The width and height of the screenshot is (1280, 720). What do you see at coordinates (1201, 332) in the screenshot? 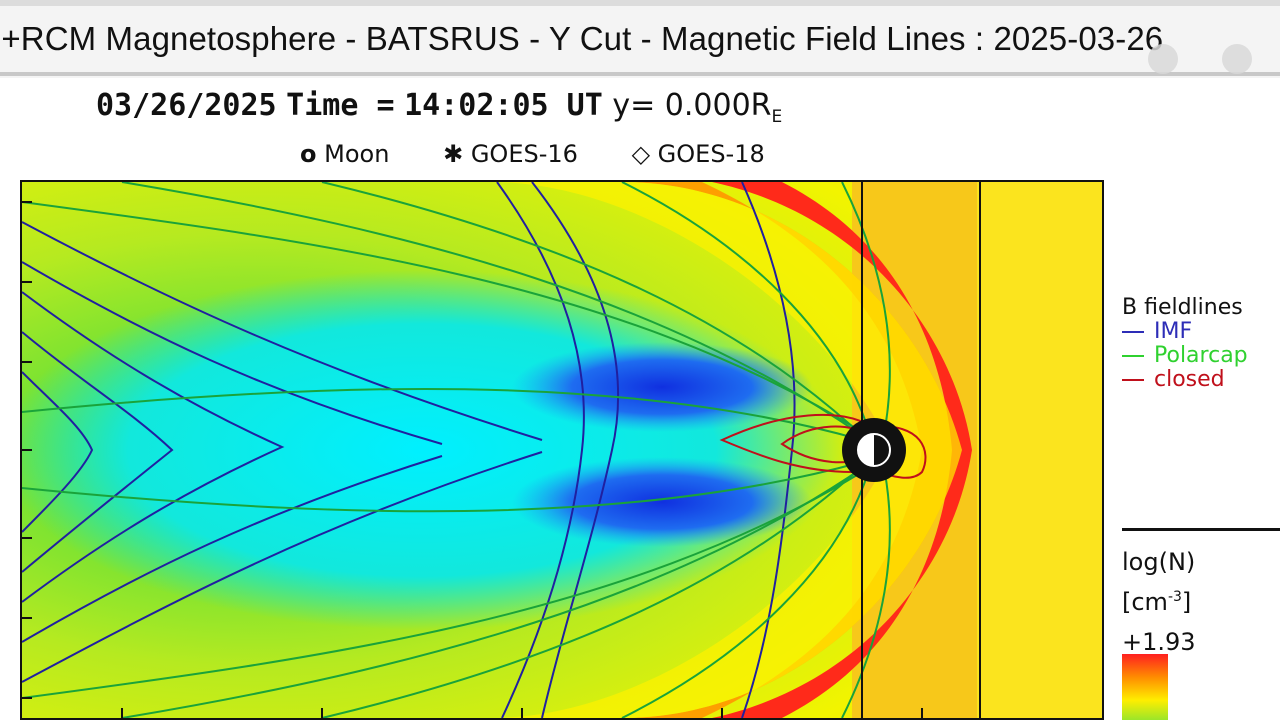
I see `legend-imf: IMF` at bounding box center [1201, 332].